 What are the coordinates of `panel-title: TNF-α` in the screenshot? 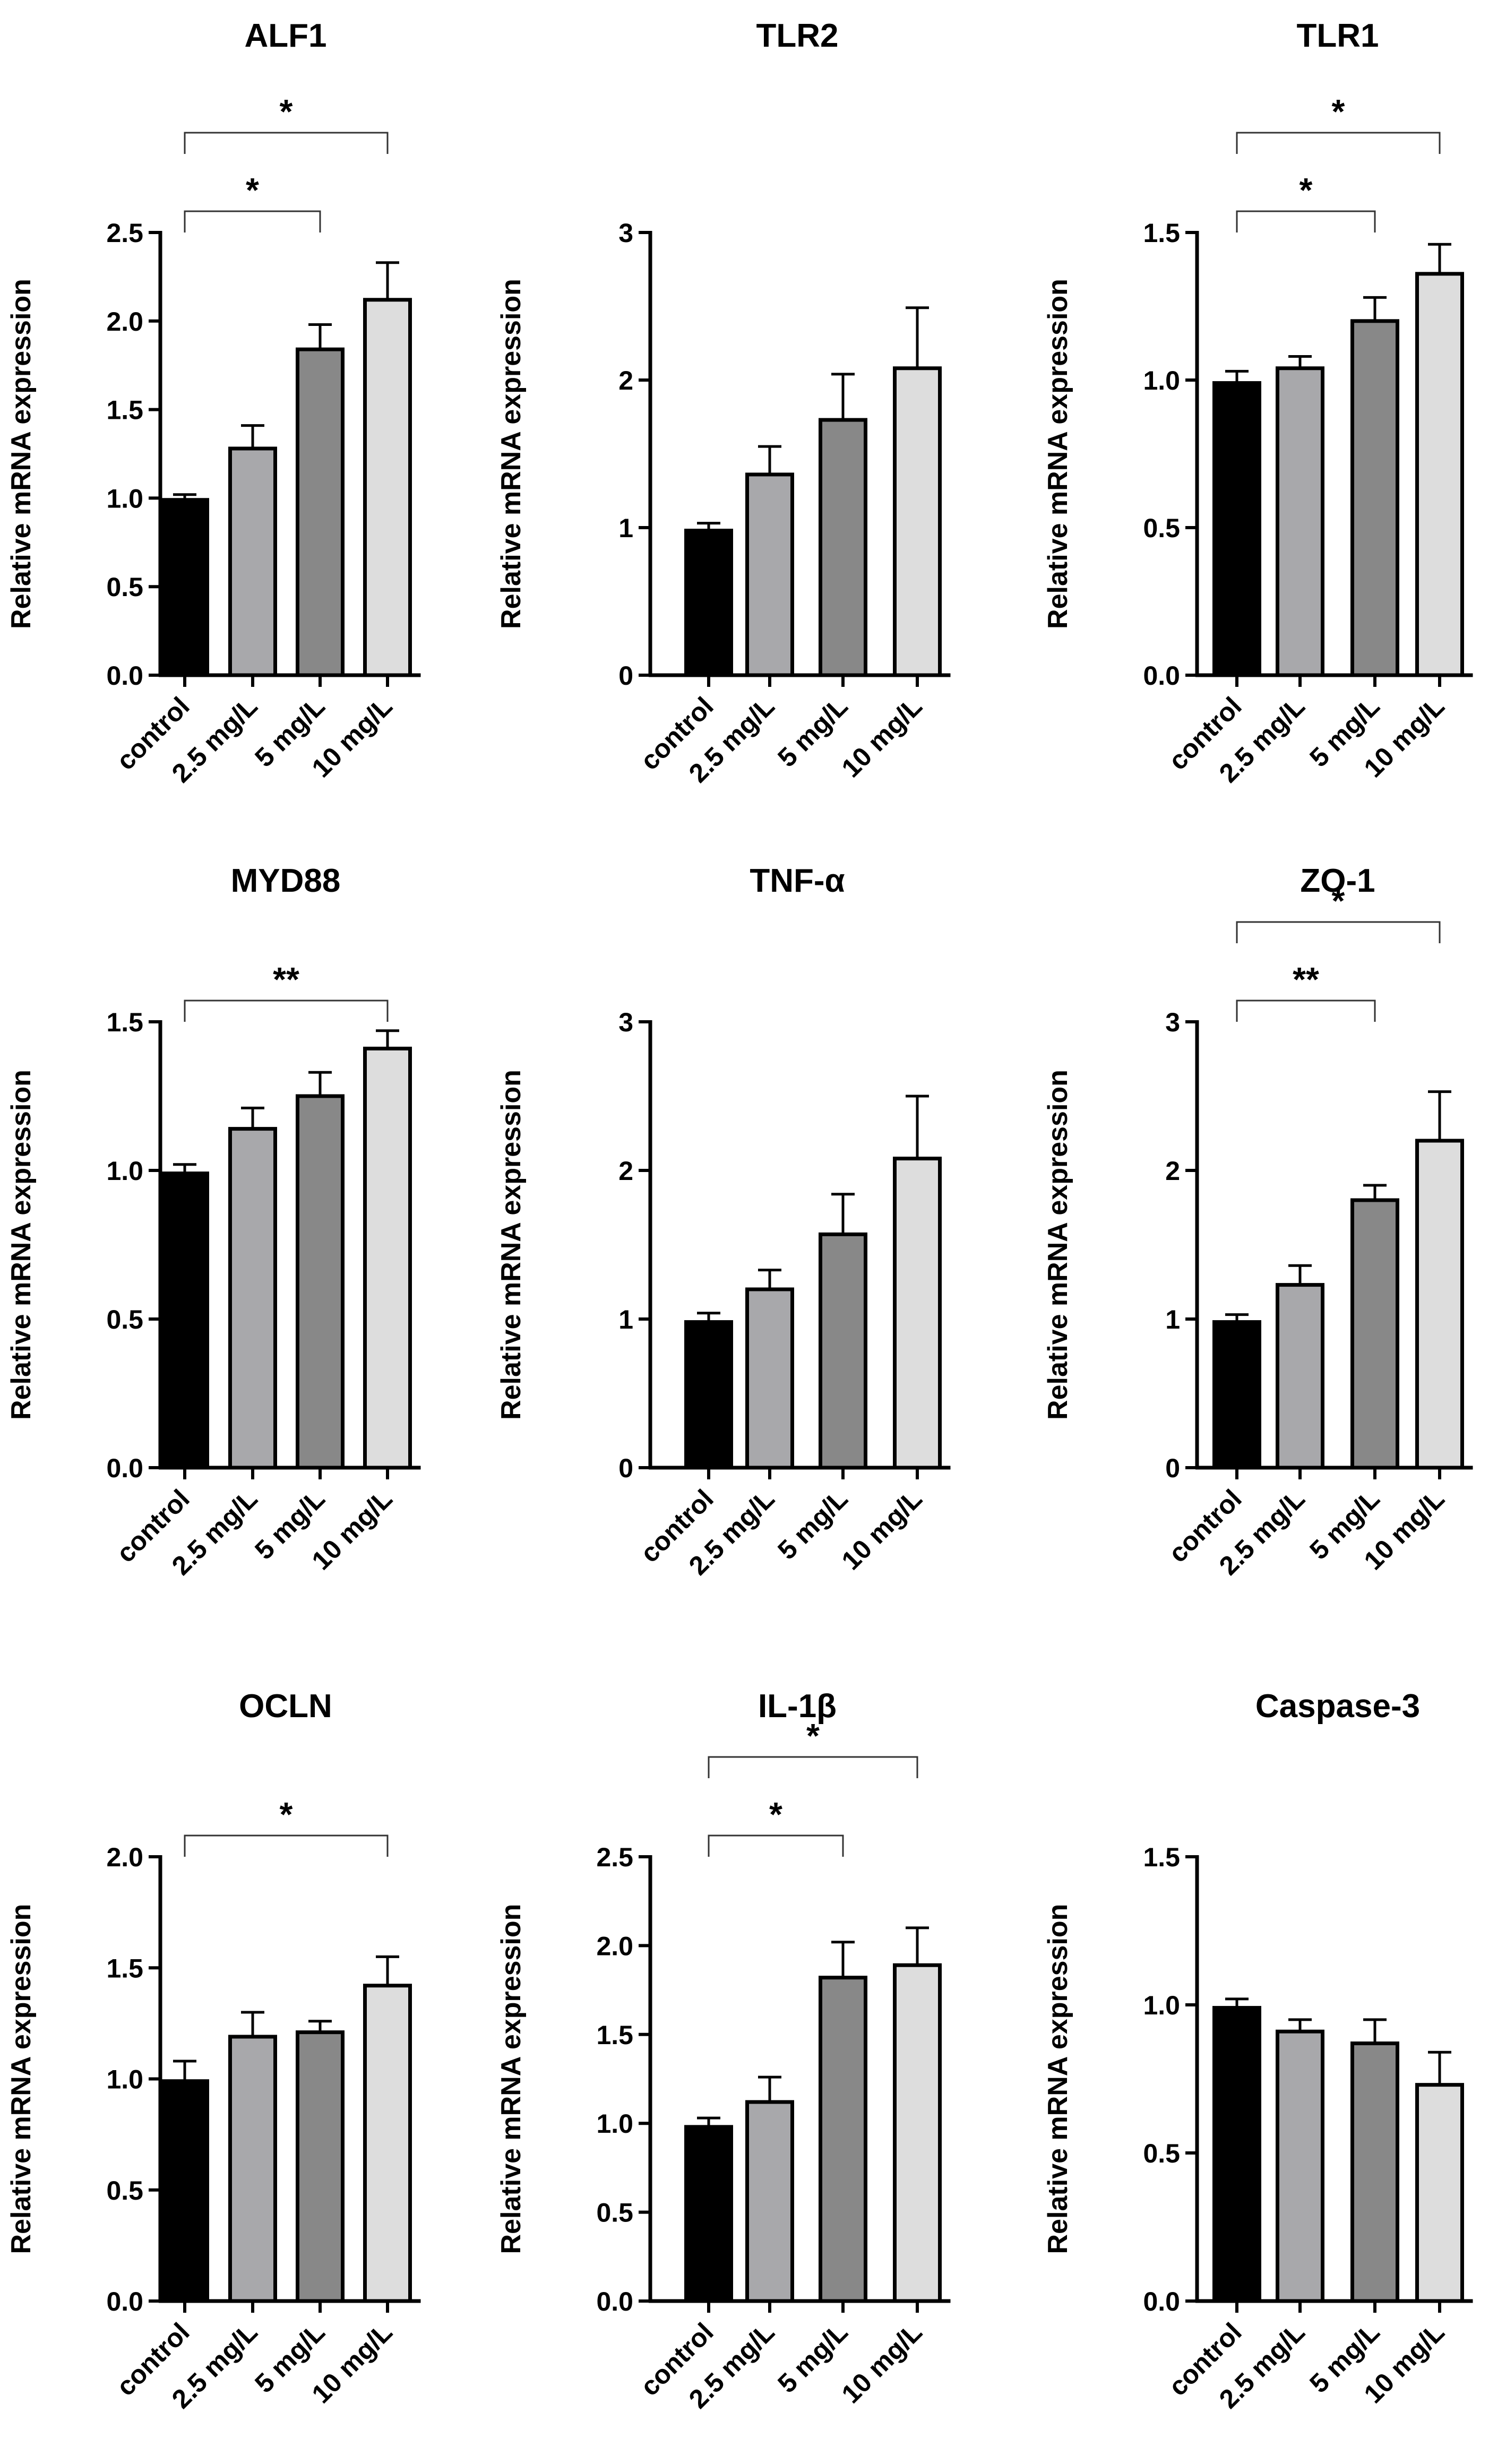 It's located at (797, 881).